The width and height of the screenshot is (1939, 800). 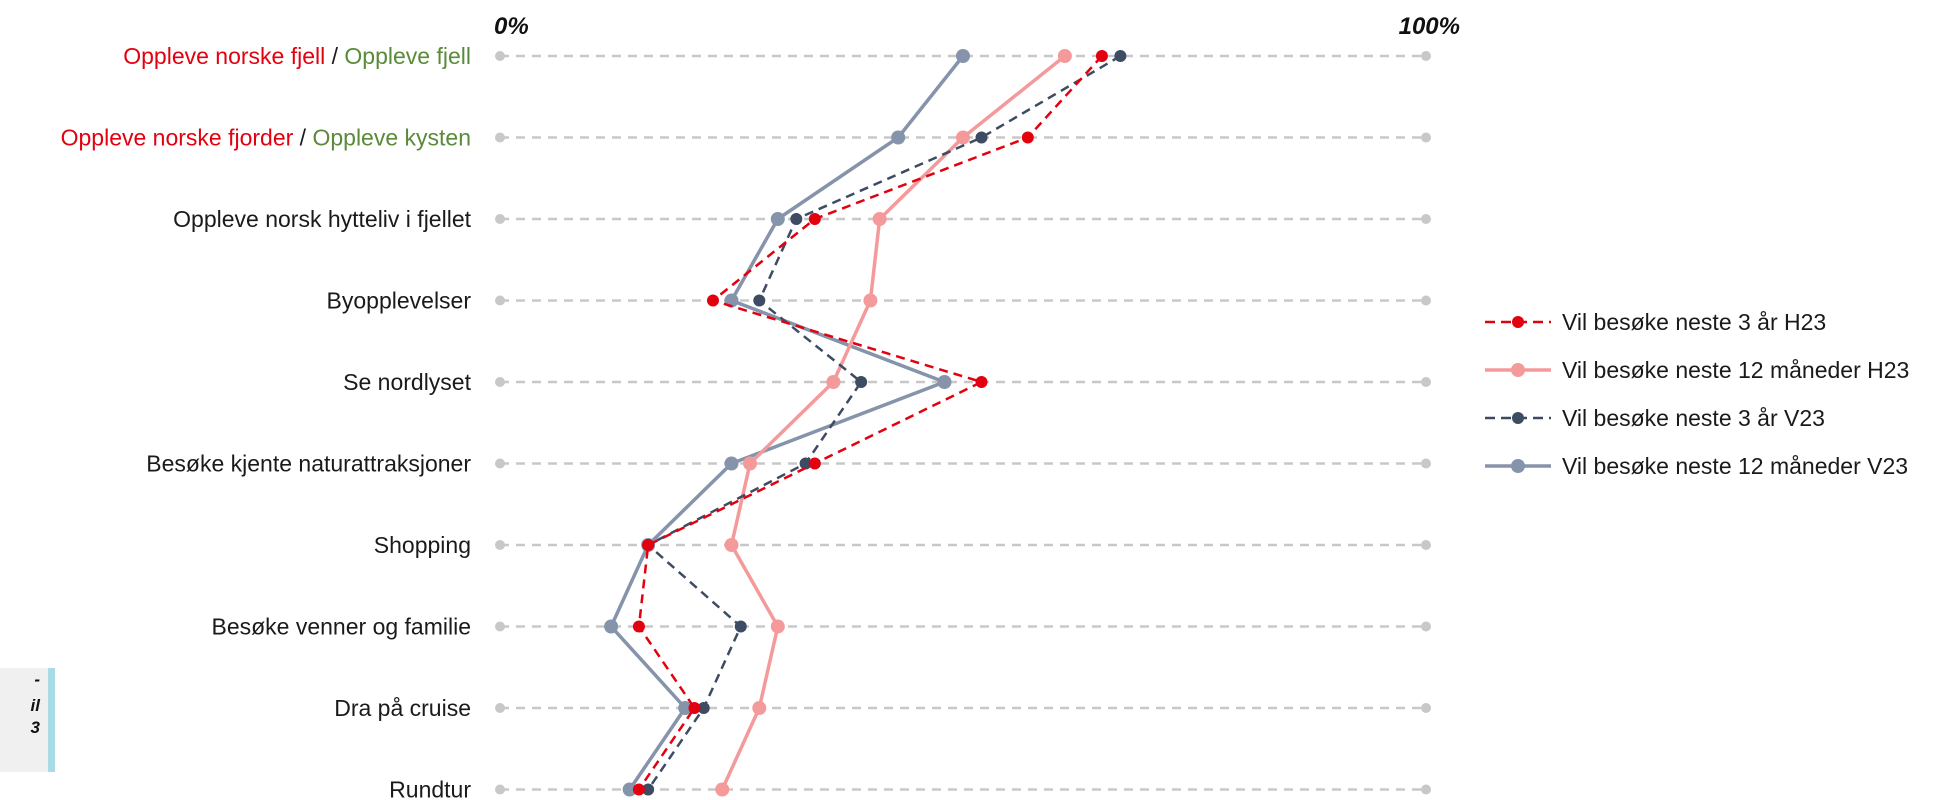 I want to click on category-label: Byopplevelser, so click(x=399, y=301).